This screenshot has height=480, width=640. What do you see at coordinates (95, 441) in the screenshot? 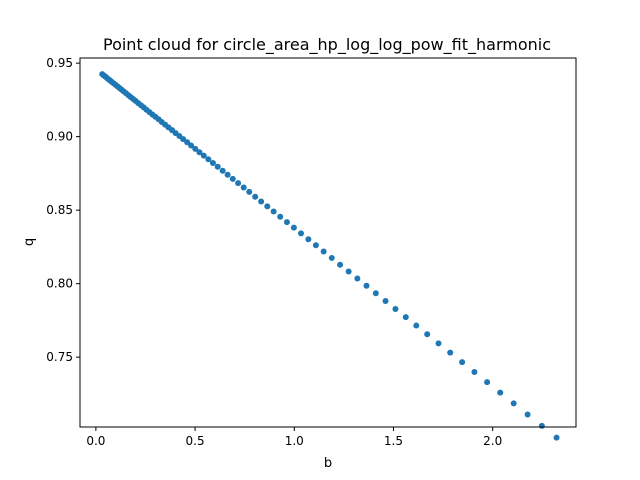
I see `x-tick-label: 0.0` at bounding box center [95, 441].